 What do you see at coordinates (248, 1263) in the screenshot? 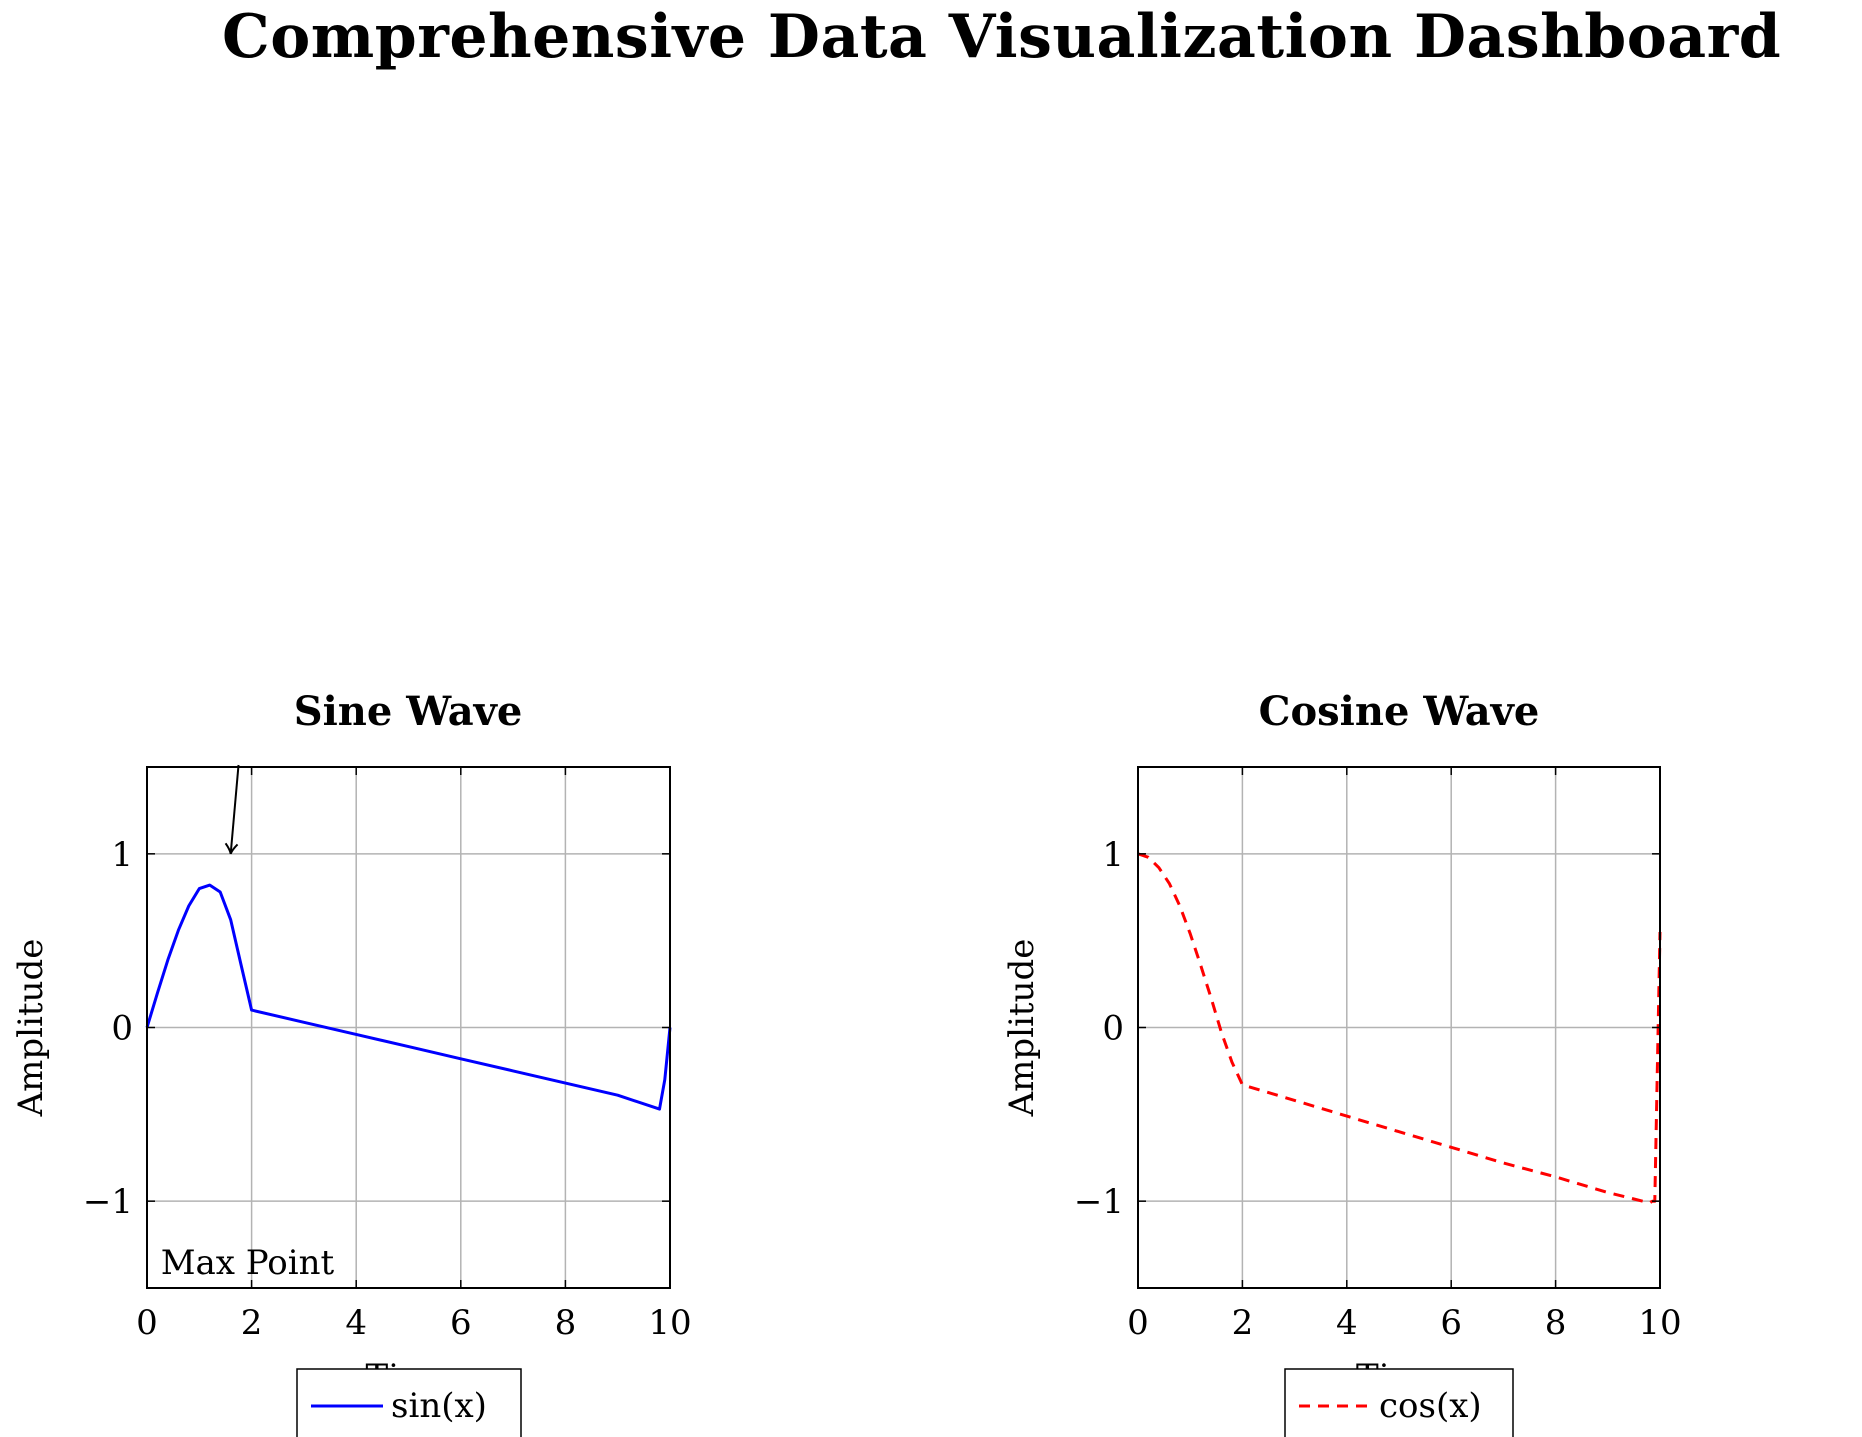
I see `annotation-text: Max Point` at bounding box center [248, 1263].